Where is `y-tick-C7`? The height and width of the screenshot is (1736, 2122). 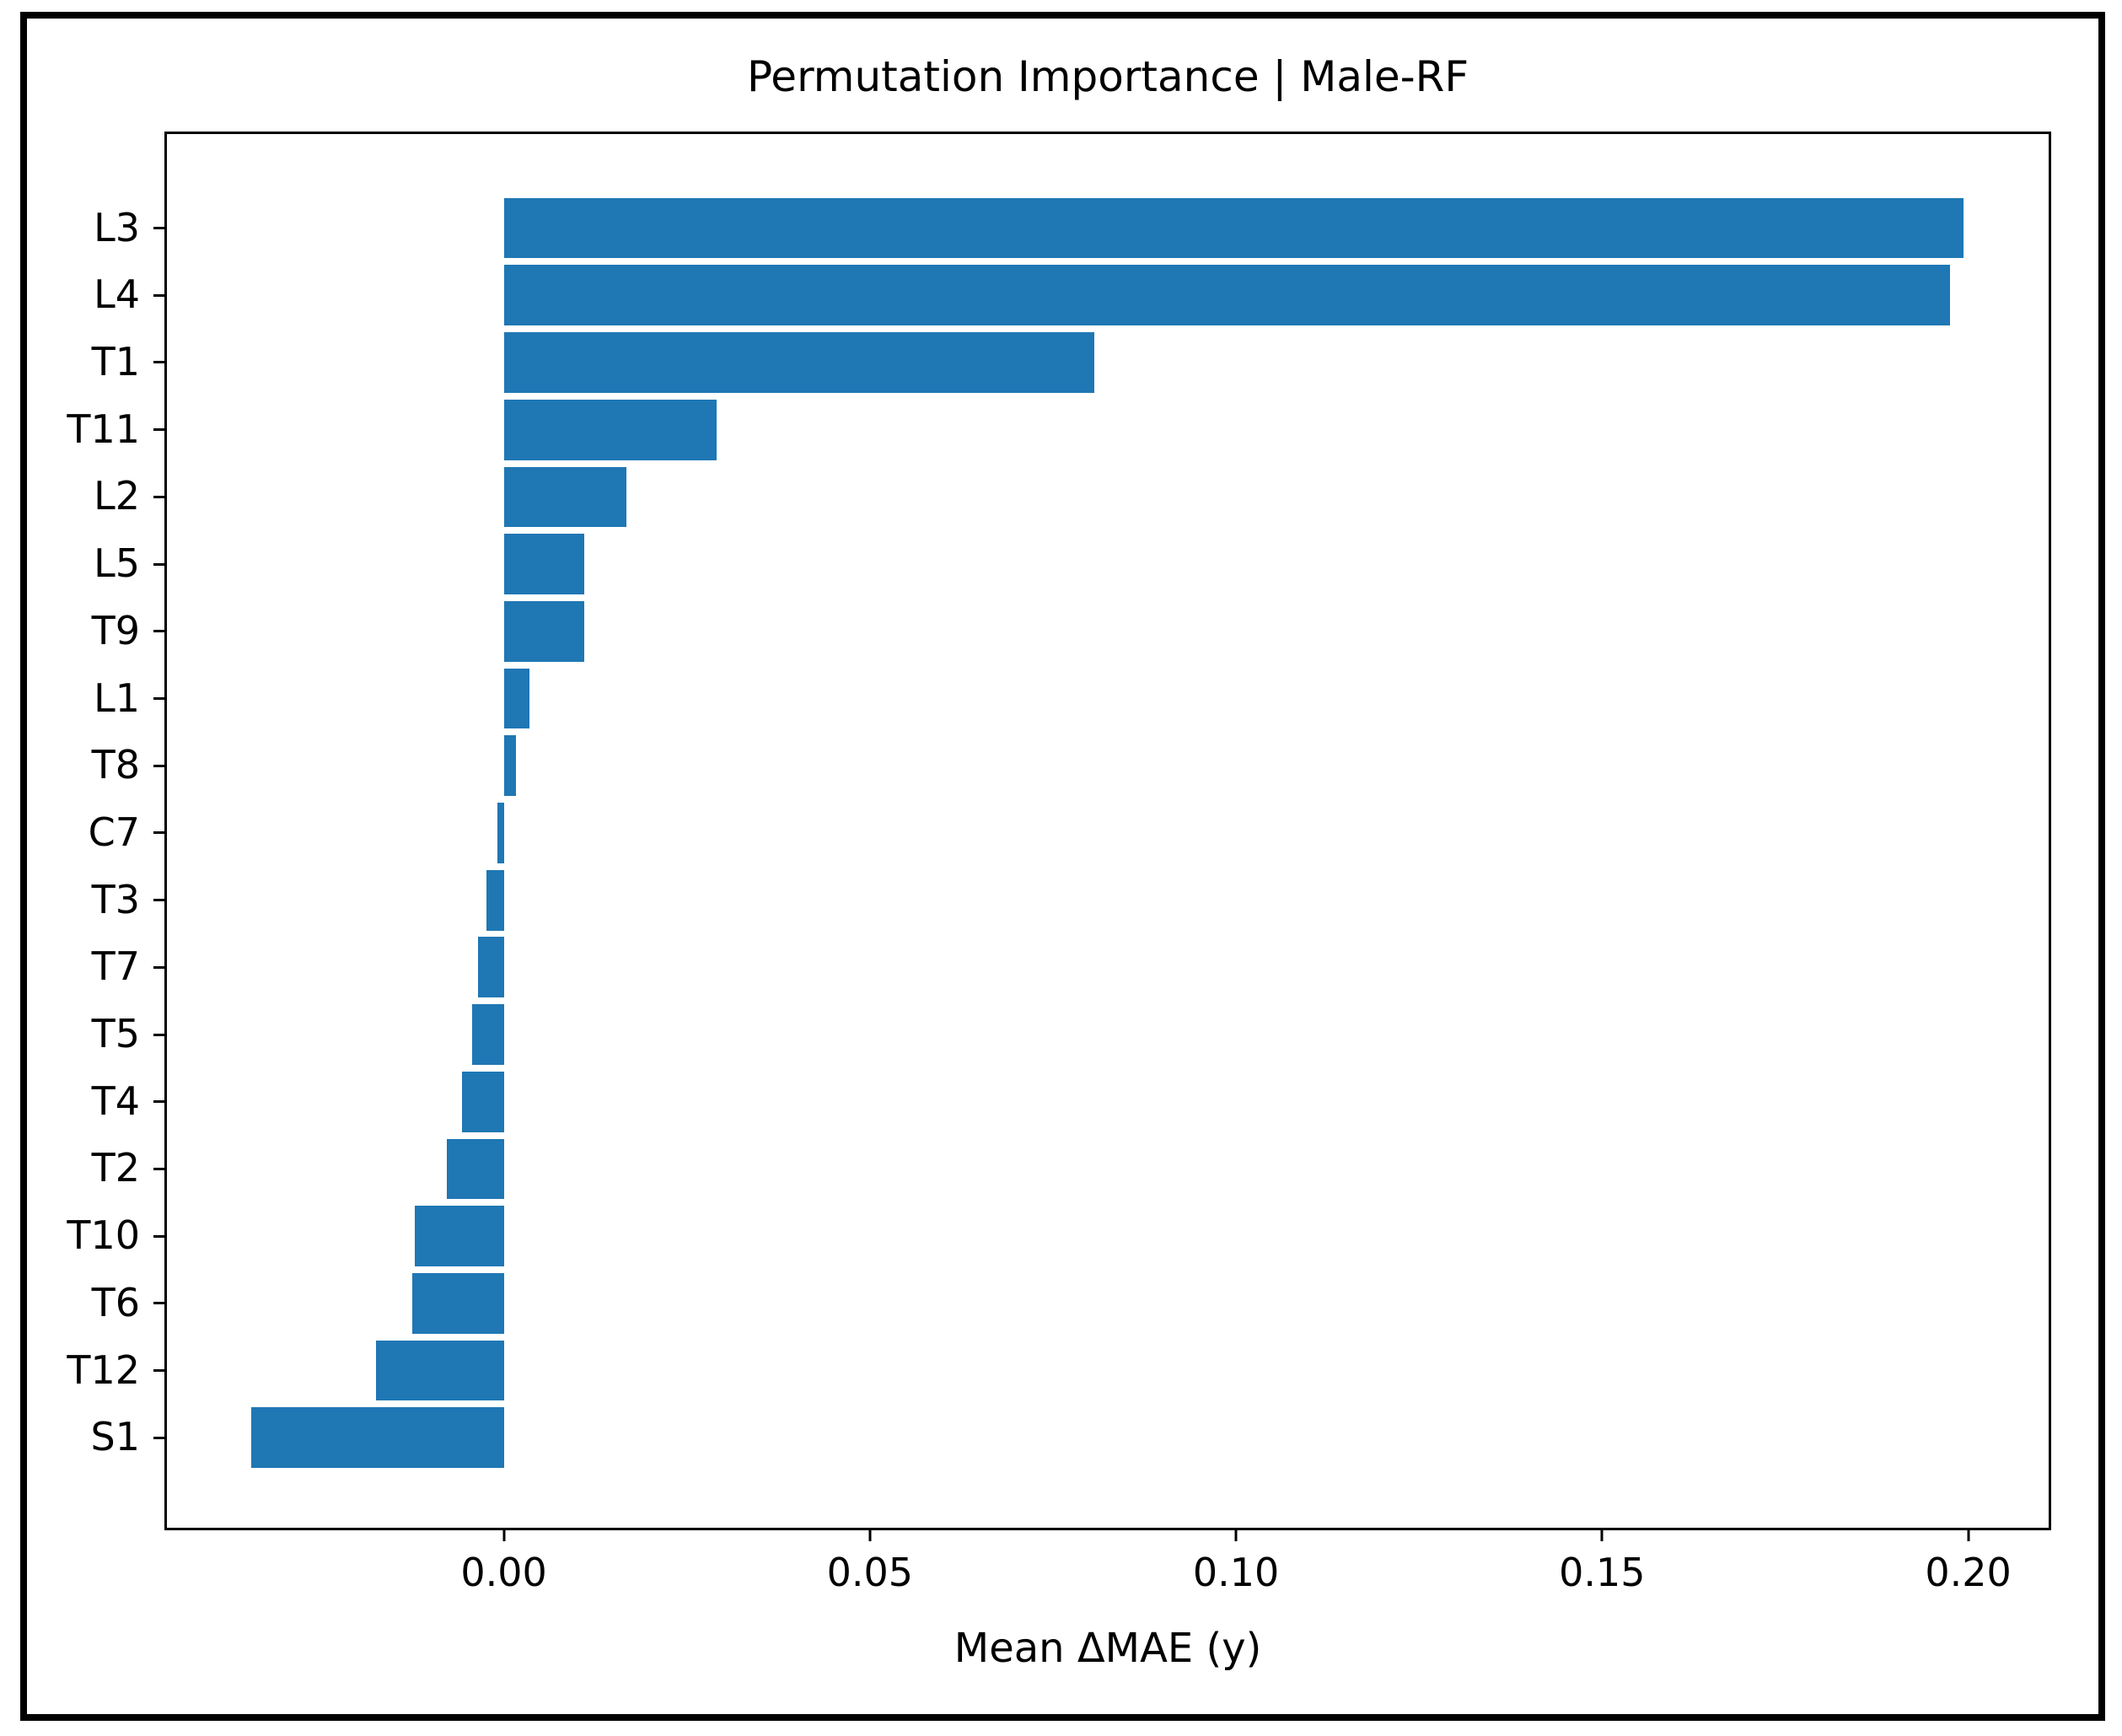
y-tick-C7 is located at coordinates (160, 833).